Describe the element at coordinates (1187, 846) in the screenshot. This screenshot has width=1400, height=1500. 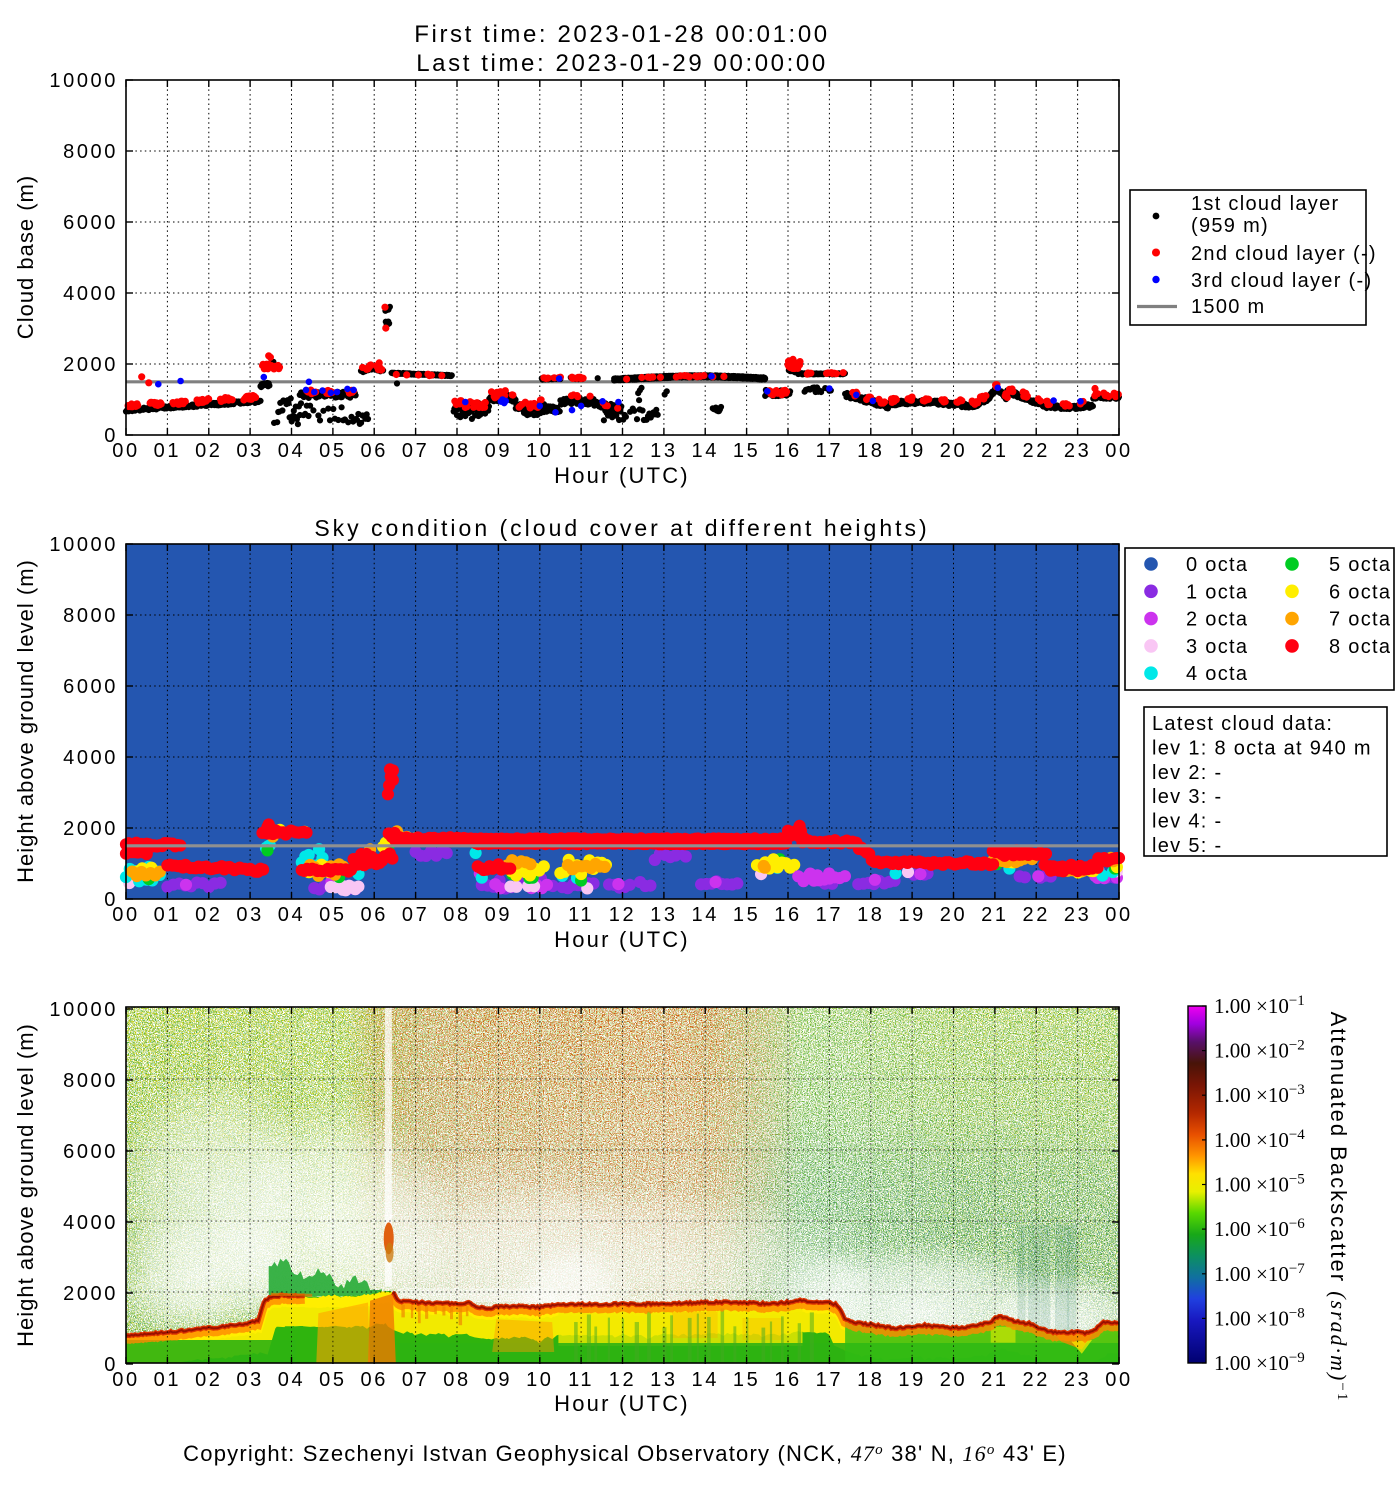
I see `svg-text: lev 5: -` at that location.